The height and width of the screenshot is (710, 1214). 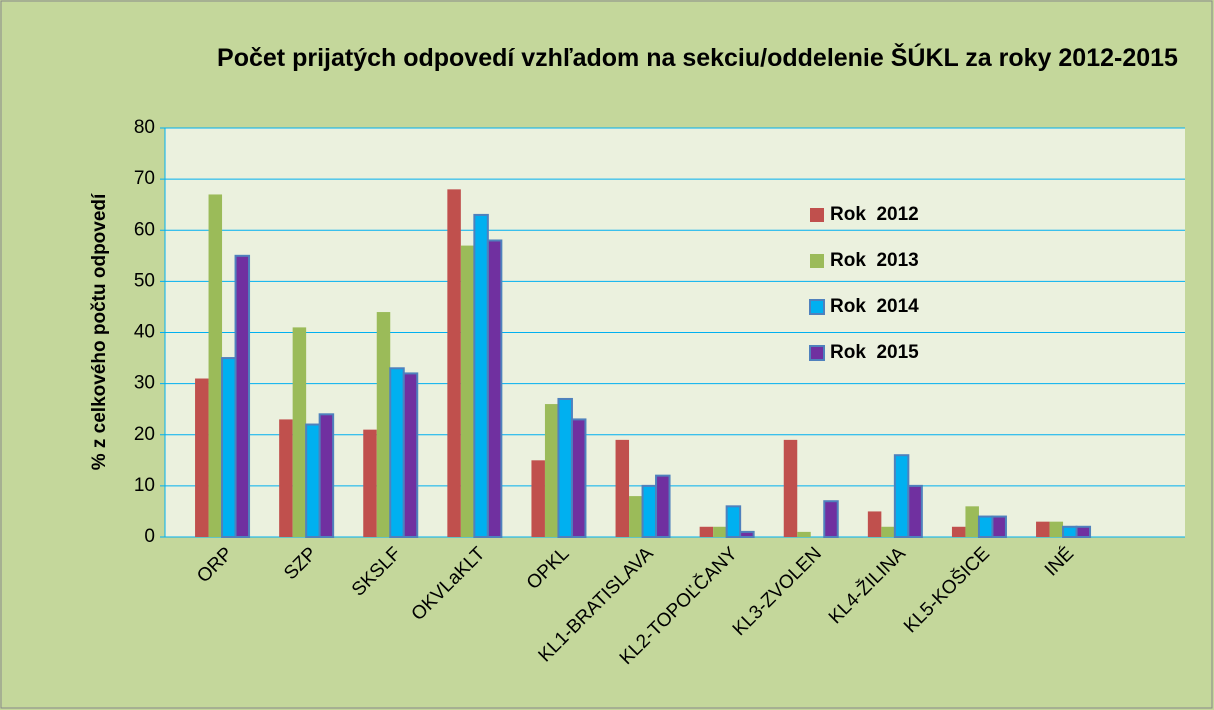 I want to click on x-tick-label: SKSLF, so click(x=376, y=571).